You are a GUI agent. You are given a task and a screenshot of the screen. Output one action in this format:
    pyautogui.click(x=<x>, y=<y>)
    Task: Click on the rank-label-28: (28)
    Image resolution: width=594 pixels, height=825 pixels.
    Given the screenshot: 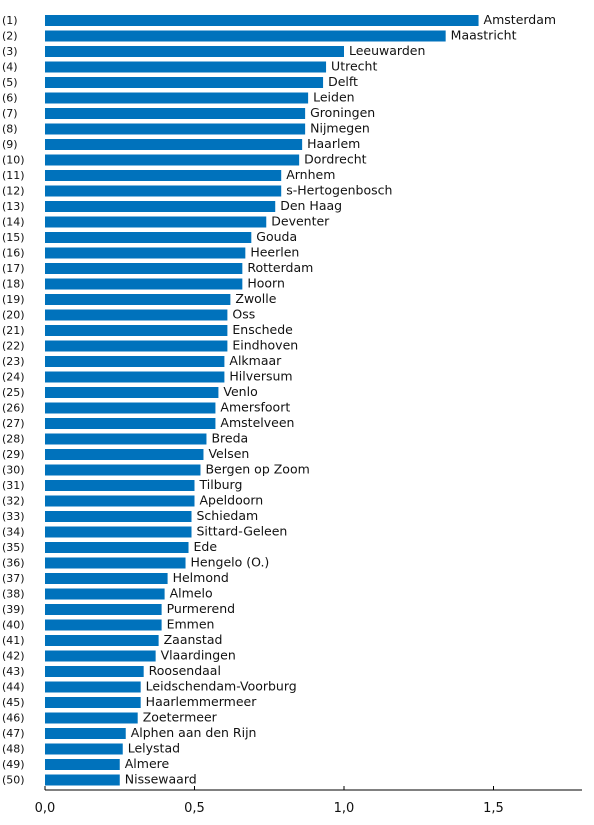 What is the action you would take?
    pyautogui.click(x=13, y=439)
    